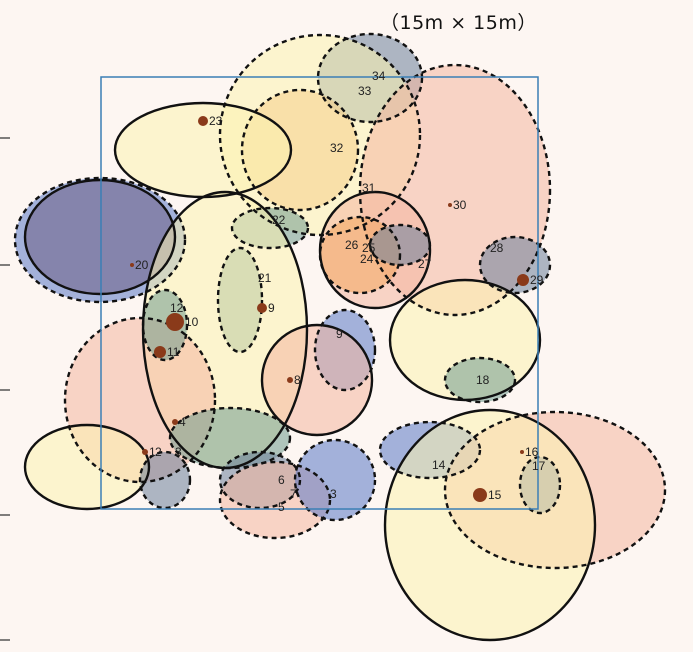 This screenshot has height=652, width=693. Describe the element at coordinates (152, 452) in the screenshot. I see `tree-label-1: 1` at that location.